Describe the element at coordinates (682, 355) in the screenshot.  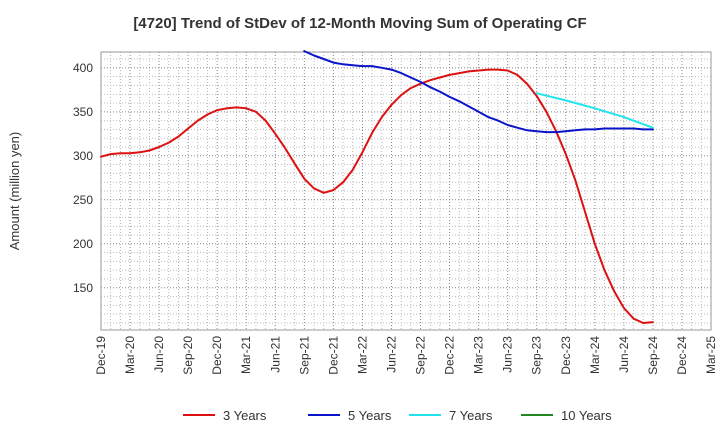
I see `x-tick-label: Dec-24` at that location.